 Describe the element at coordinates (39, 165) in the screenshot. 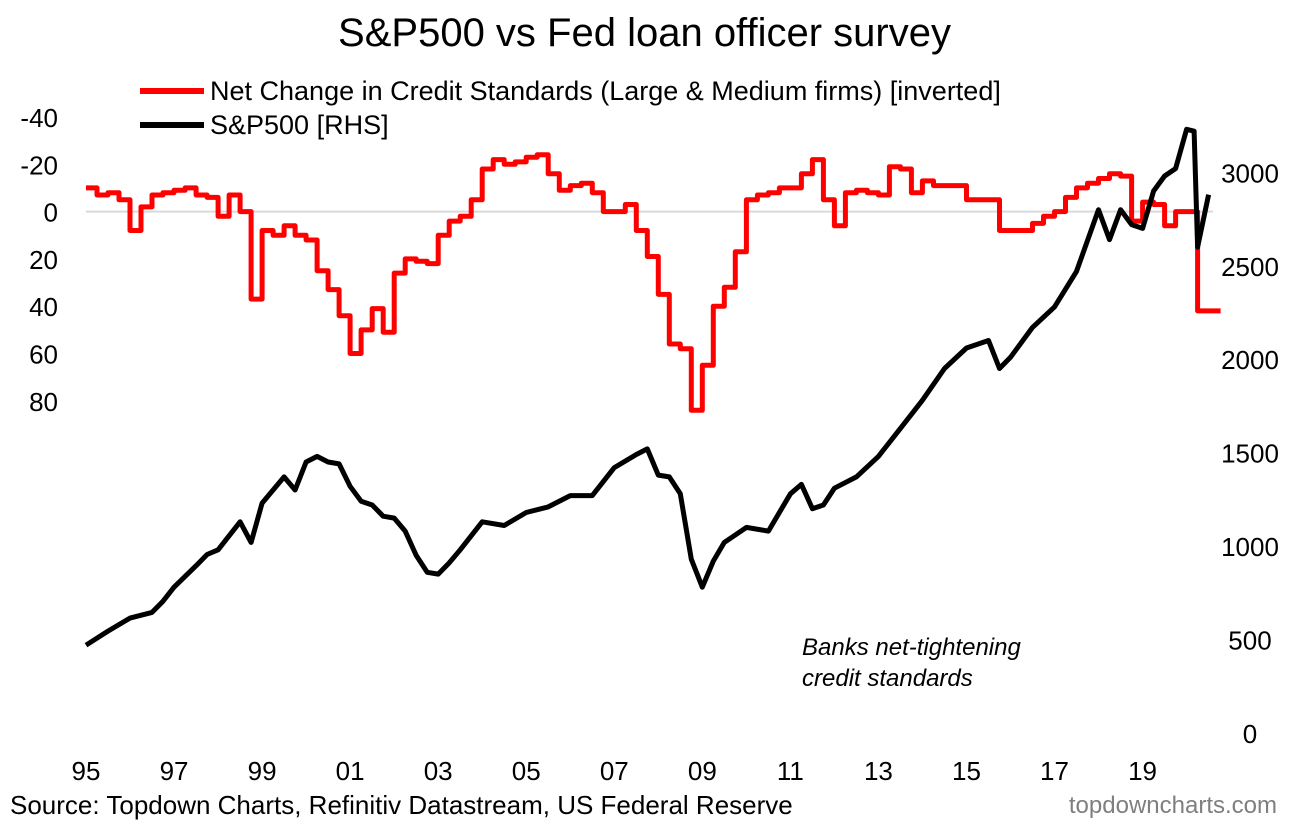

I see `left-axis-tick-label: -20` at that location.